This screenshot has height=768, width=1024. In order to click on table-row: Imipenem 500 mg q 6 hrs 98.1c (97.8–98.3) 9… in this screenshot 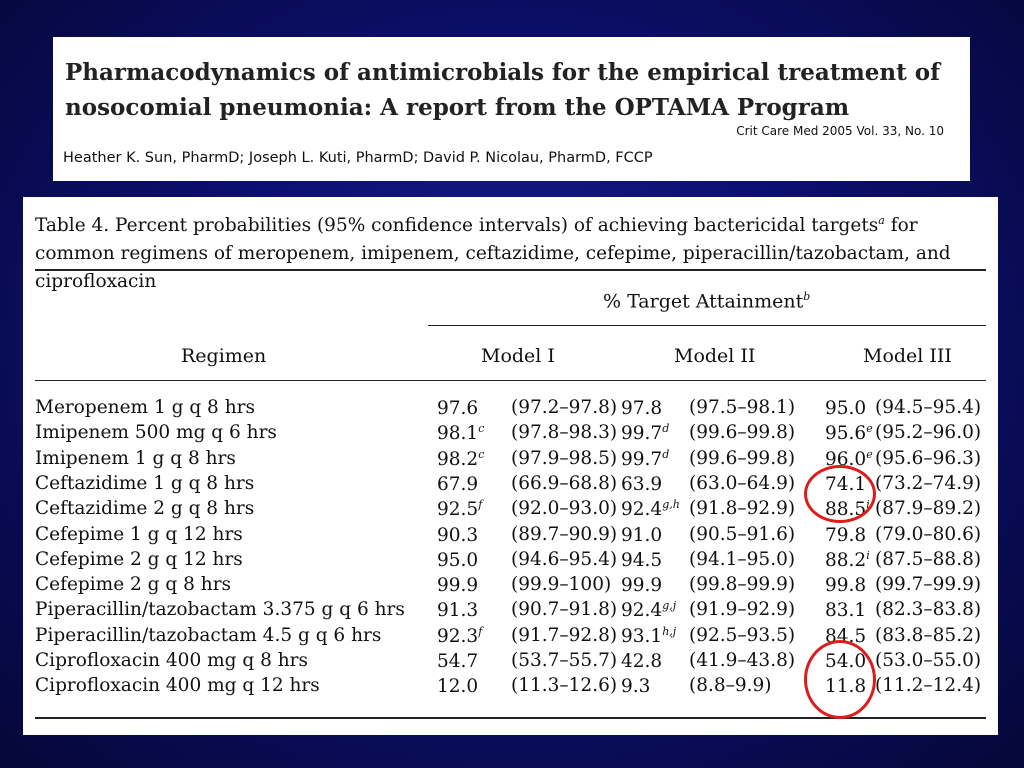, I will do `click(510, 434)`.